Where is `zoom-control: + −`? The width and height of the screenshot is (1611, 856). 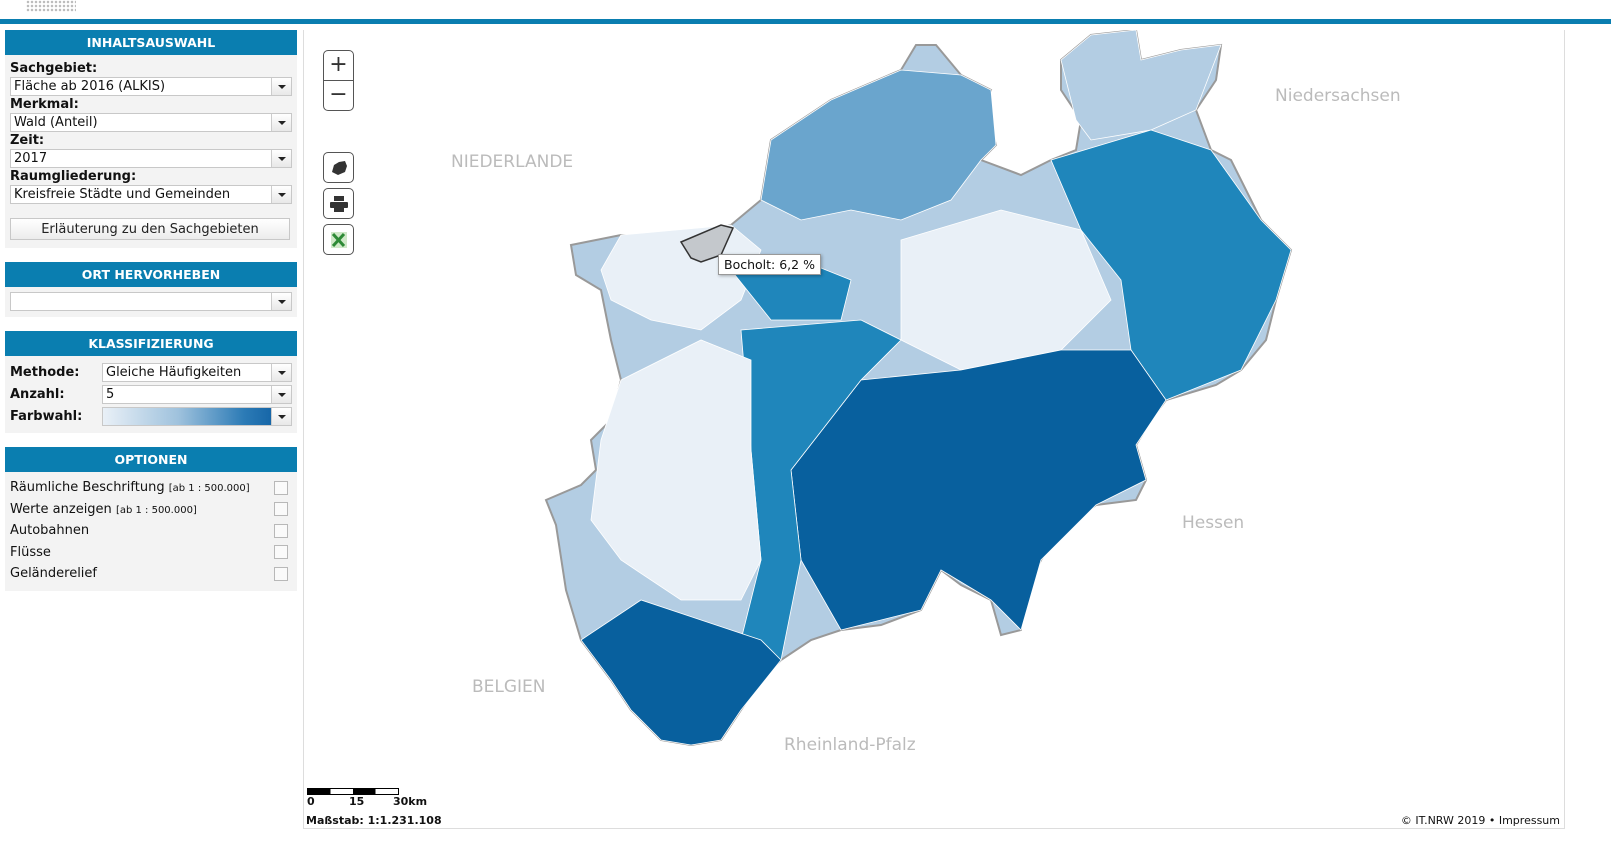
zoom-control: + − is located at coordinates (338, 80).